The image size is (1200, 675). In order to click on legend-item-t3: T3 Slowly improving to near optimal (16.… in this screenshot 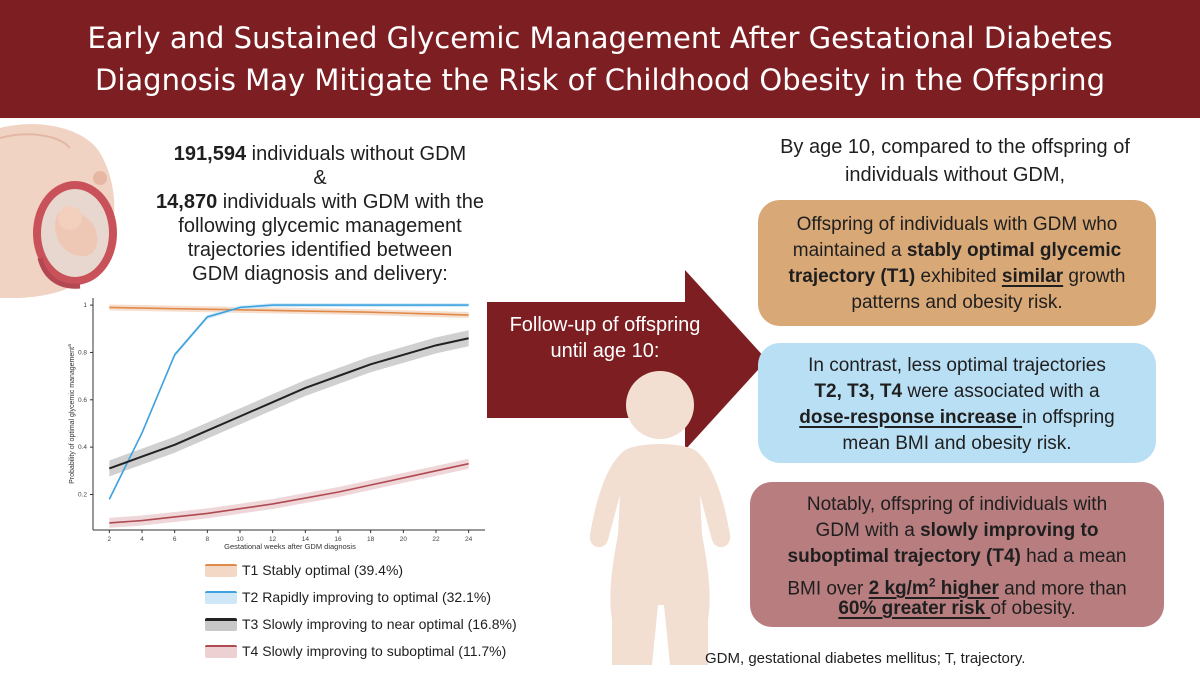, I will do `click(365, 624)`.